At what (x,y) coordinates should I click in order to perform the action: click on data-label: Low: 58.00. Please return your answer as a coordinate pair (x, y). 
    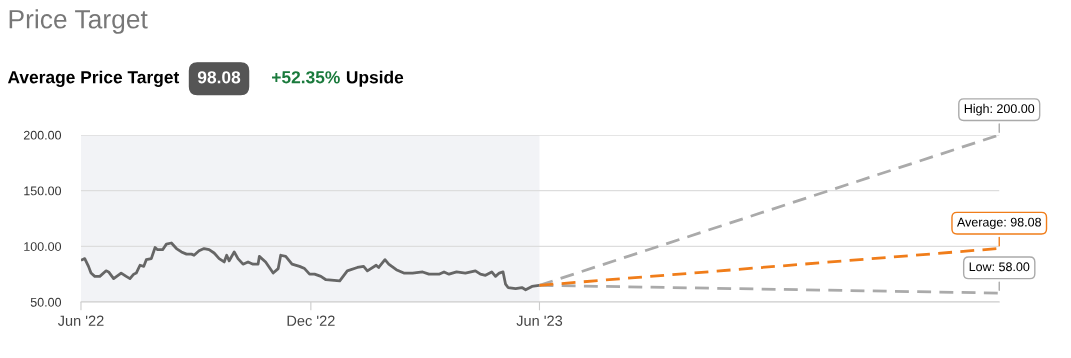
    Looking at the image, I should click on (999, 267).